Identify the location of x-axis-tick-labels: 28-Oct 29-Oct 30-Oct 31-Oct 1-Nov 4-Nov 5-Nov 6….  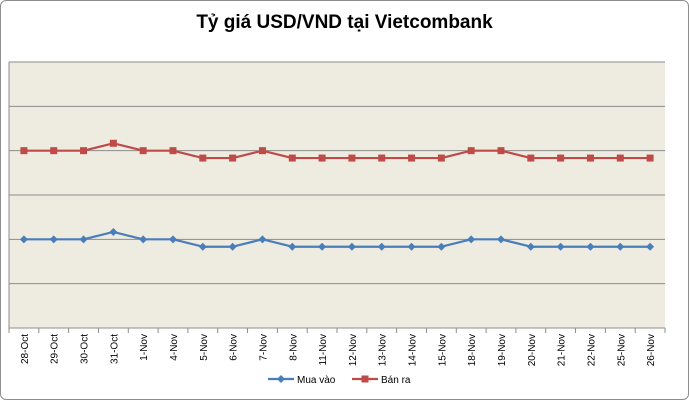
(338, 350).